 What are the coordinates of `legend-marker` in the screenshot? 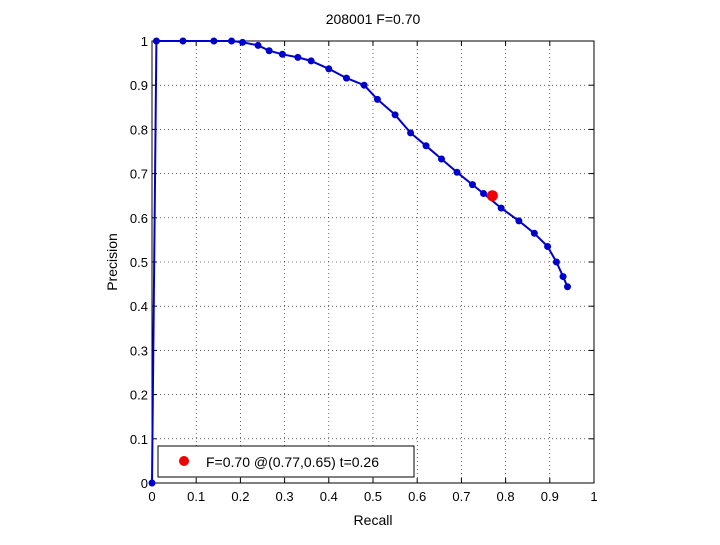 It's located at (184, 461).